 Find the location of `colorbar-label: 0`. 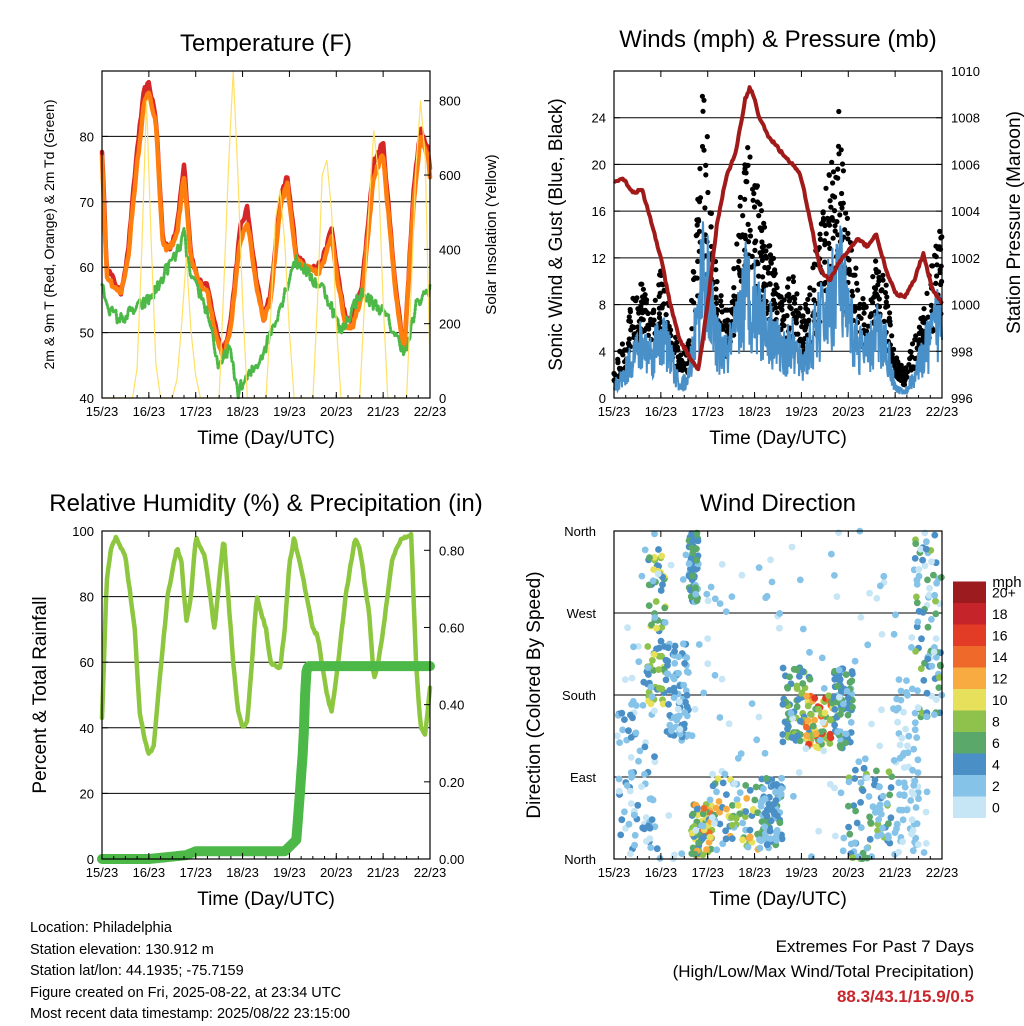

colorbar-label: 0 is located at coordinates (996, 807).